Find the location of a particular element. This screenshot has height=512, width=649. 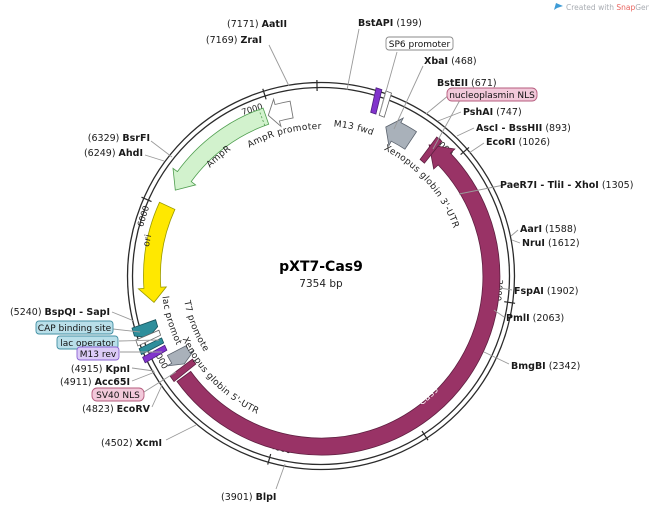

svg-text: CAP binding site is located at coordinates (75, 329).